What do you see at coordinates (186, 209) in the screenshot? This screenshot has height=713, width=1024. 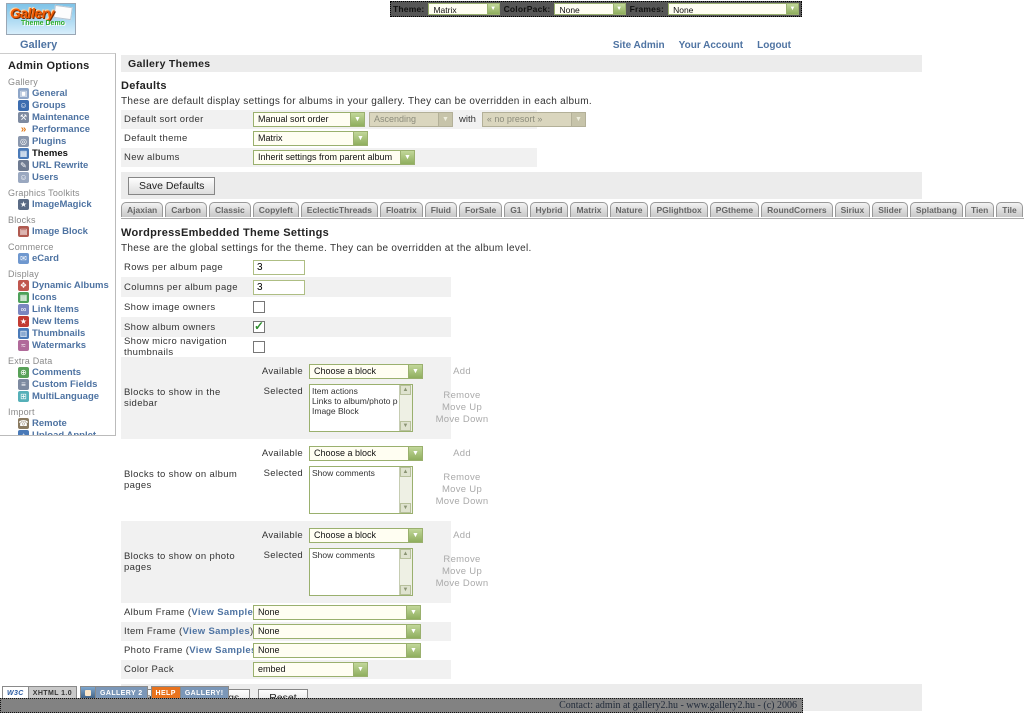 I see `tab-carbon: Carbon` at bounding box center [186, 209].